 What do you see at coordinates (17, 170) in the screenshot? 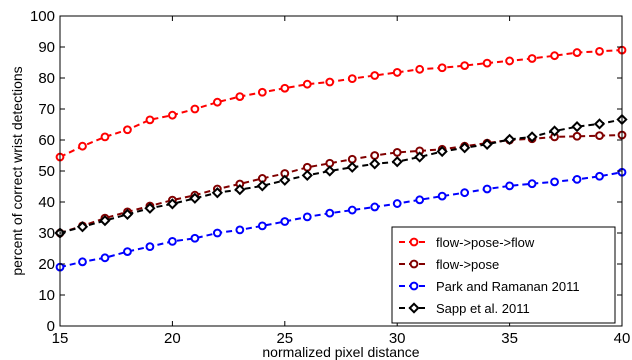
I see `y-axis-label: percent of correct wrist detections` at bounding box center [17, 170].